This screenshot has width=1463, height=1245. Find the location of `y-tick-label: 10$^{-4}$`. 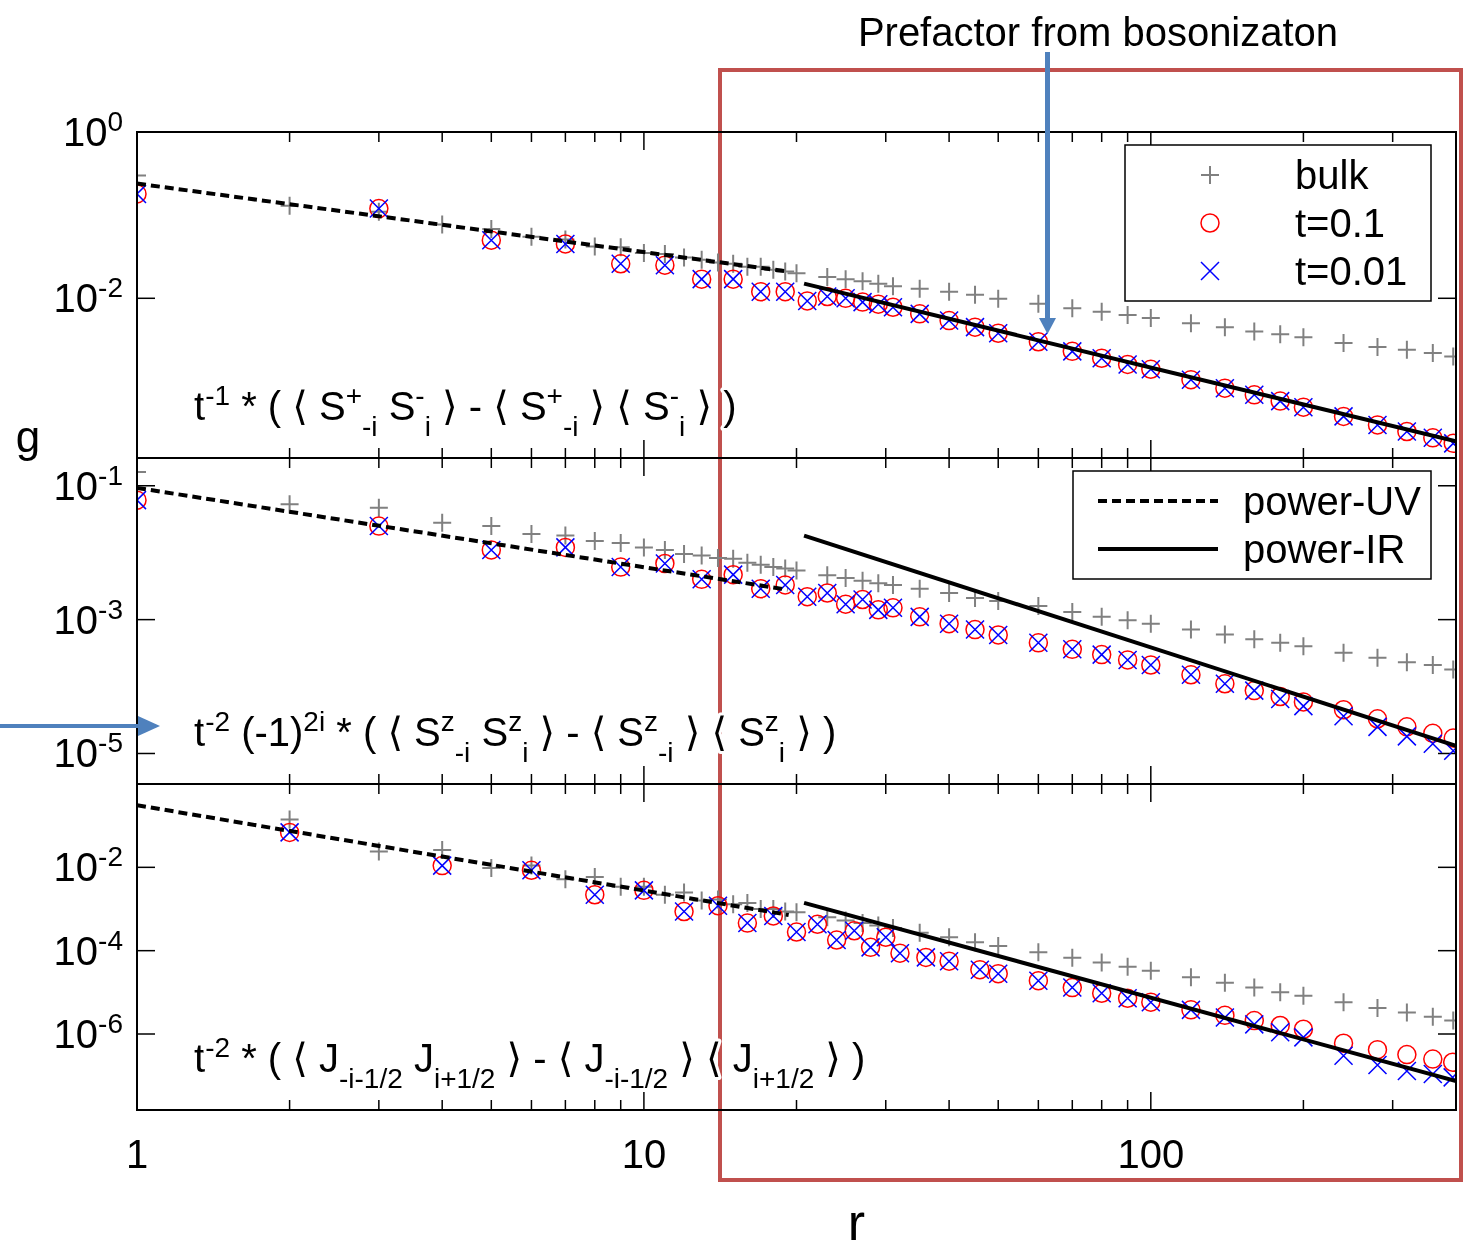

y-tick-label: 10$^{-4}$ is located at coordinates (88, 948).